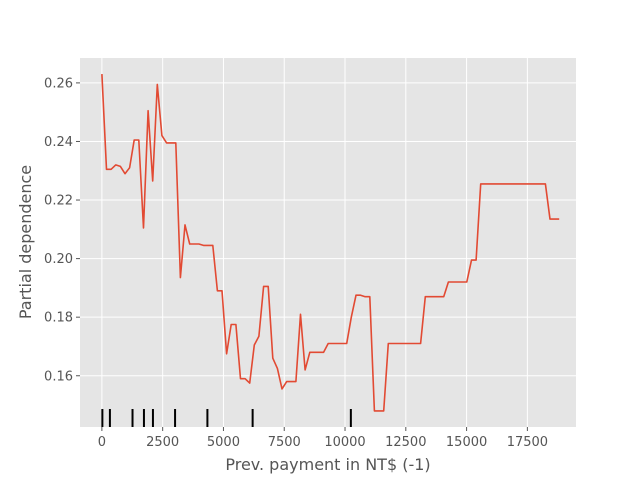 The width and height of the screenshot is (640, 480). Describe the element at coordinates (58, 142) in the screenshot. I see `y-tick-label: 0.24` at that location.